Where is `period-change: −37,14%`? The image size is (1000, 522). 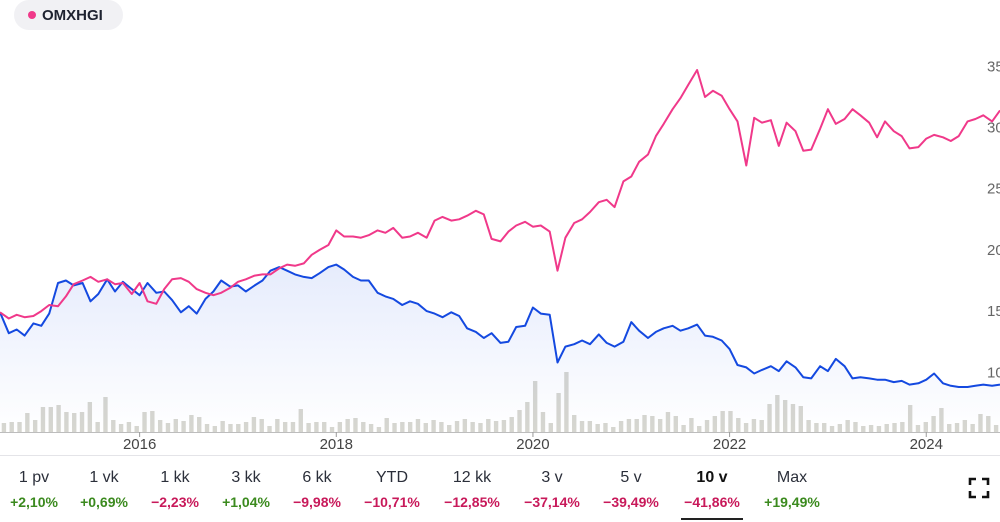 period-change: −37,14% is located at coordinates (552, 502).